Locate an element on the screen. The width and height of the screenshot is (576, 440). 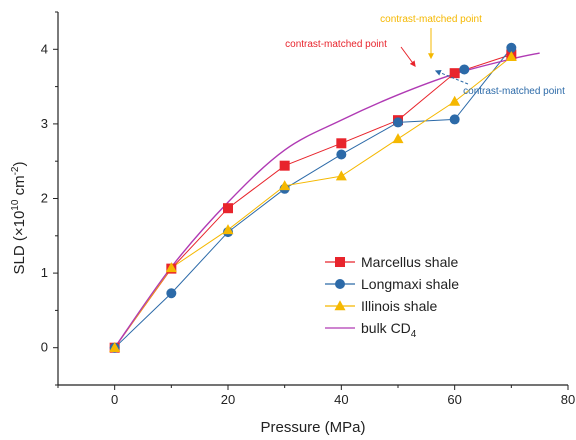
contrast-matched-point is located at coordinates (464, 69).